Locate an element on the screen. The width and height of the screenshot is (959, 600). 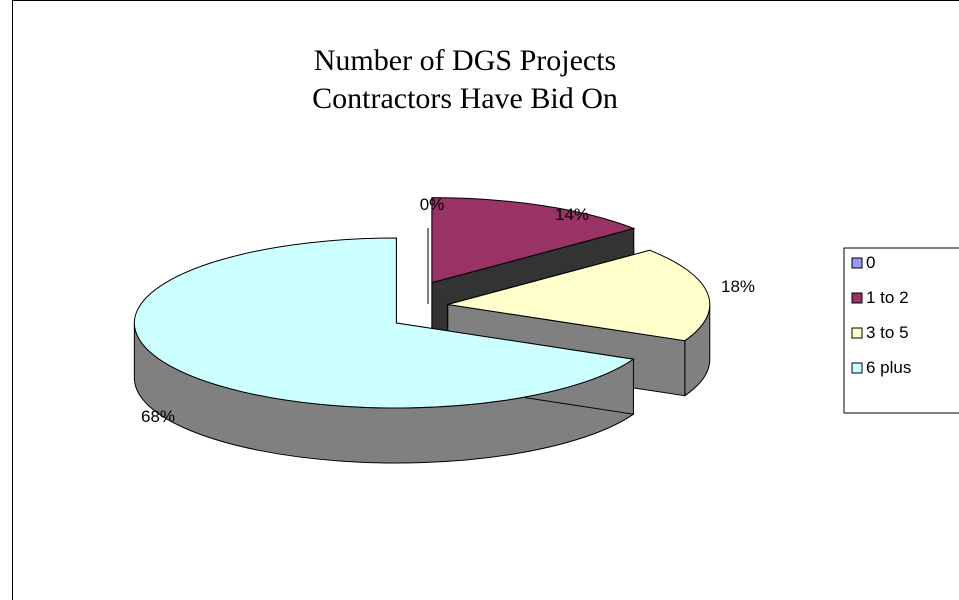
legend-entry-6-plus: 6 plus is located at coordinates (888, 367).